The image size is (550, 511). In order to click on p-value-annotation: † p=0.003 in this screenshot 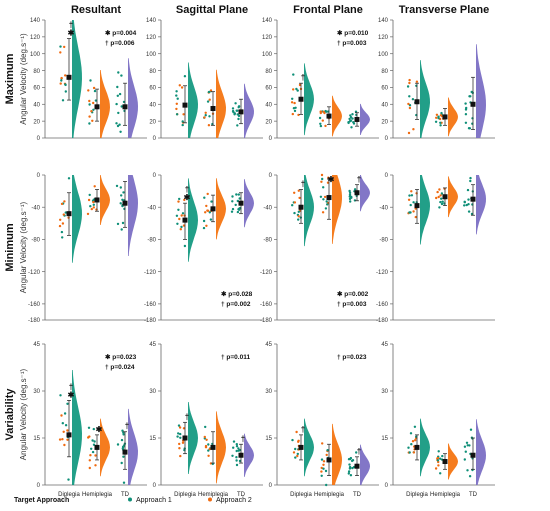, I will do `click(352, 304)`.